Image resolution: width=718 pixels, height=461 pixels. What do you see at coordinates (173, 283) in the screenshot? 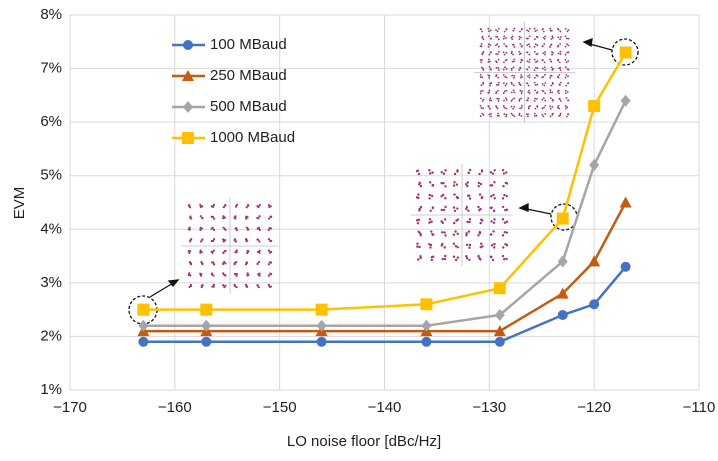
I see `arrow-head` at bounding box center [173, 283].